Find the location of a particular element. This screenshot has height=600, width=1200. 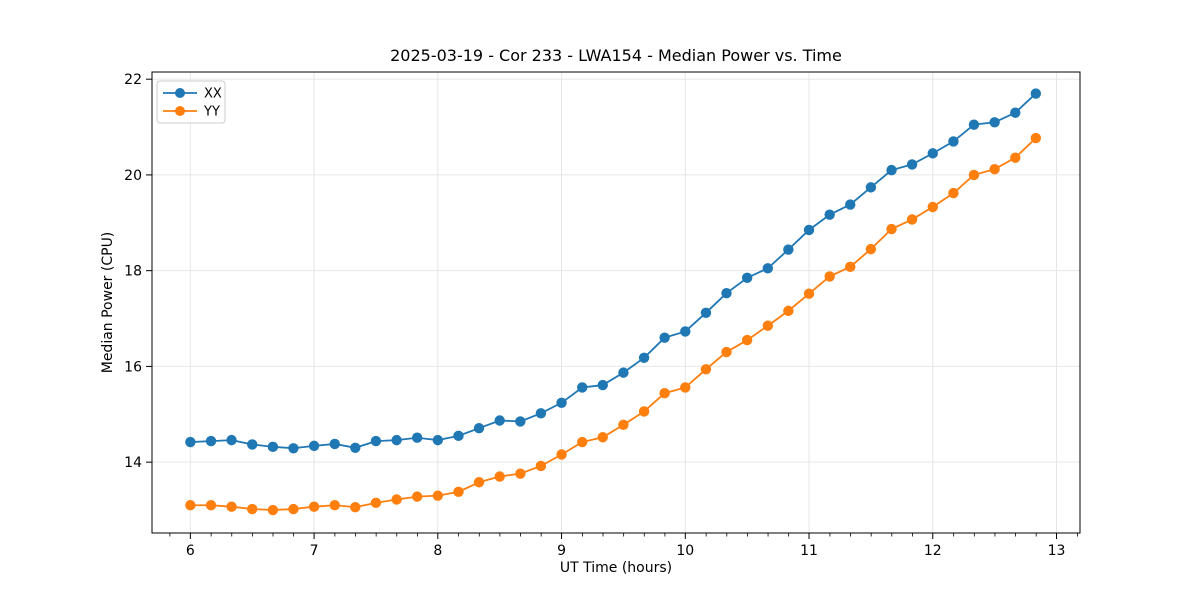

x-tick-label: 12 is located at coordinates (933, 551).